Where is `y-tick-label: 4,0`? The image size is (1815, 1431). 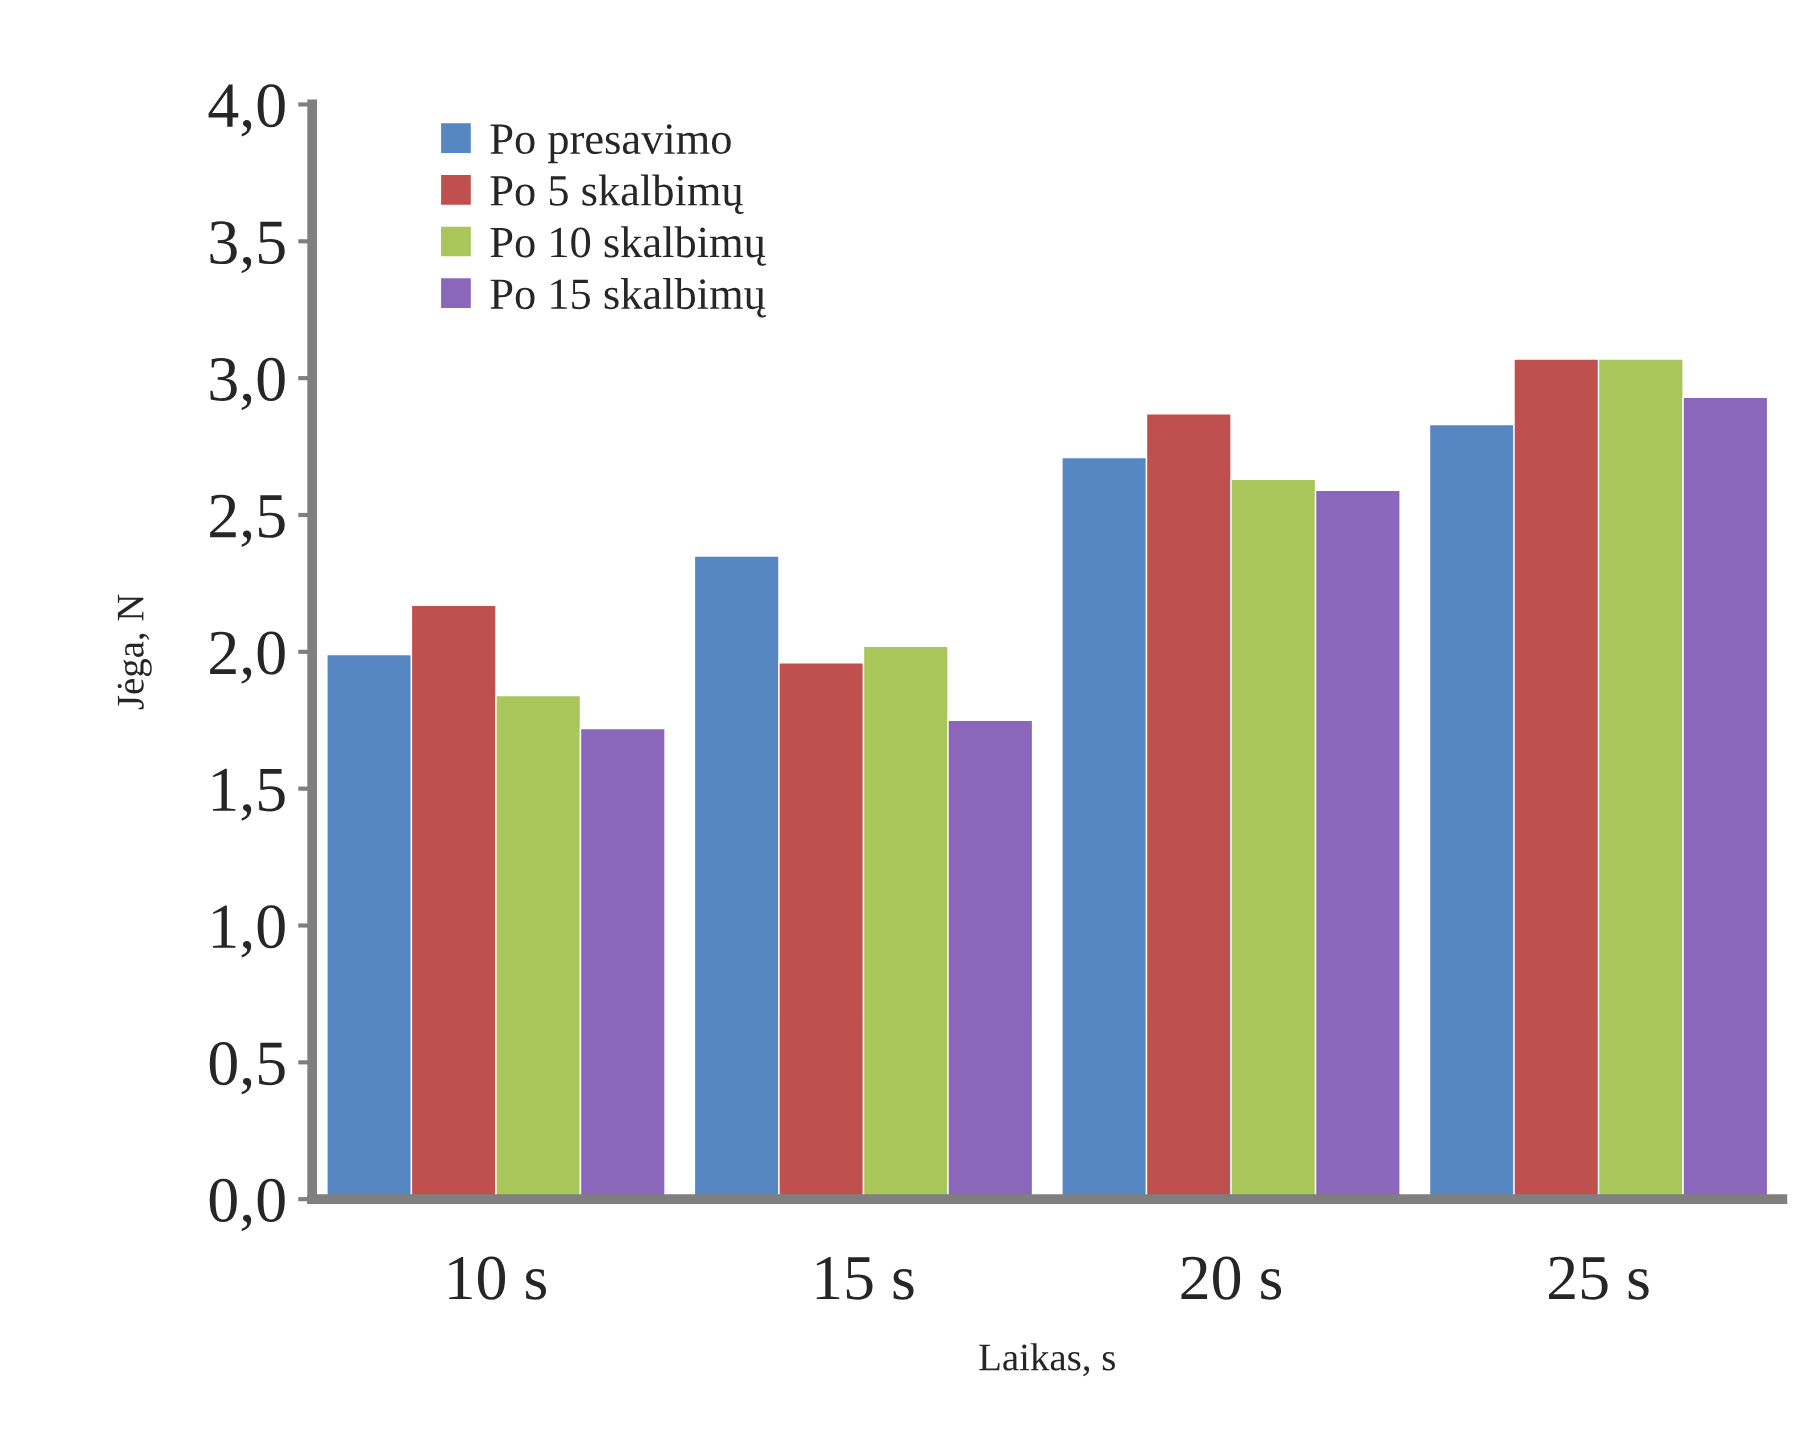
y-tick-label: 4,0 is located at coordinates (246, 110).